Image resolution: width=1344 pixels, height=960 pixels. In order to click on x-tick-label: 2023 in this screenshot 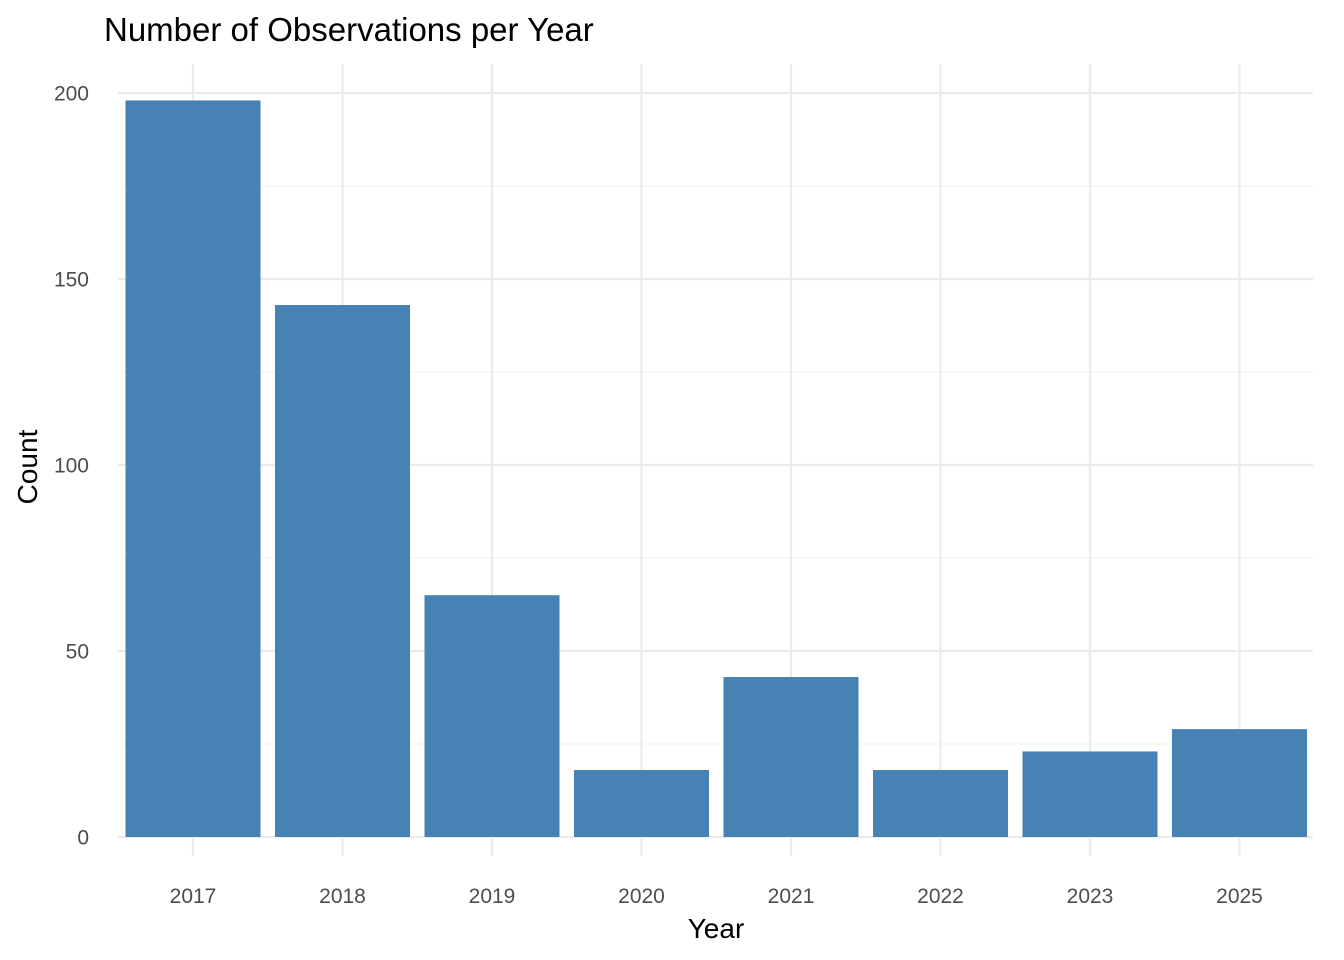, I will do `click(1090, 896)`.